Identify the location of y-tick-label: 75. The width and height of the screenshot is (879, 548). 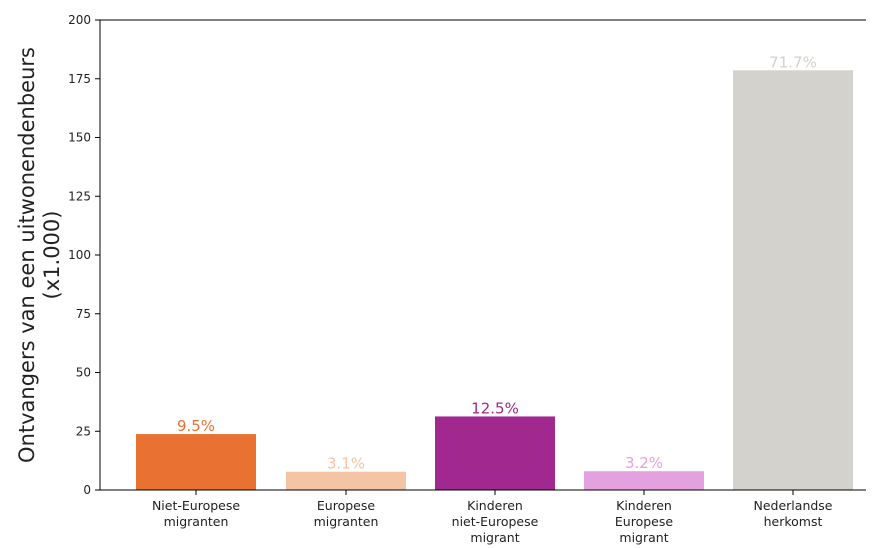
(83, 314).